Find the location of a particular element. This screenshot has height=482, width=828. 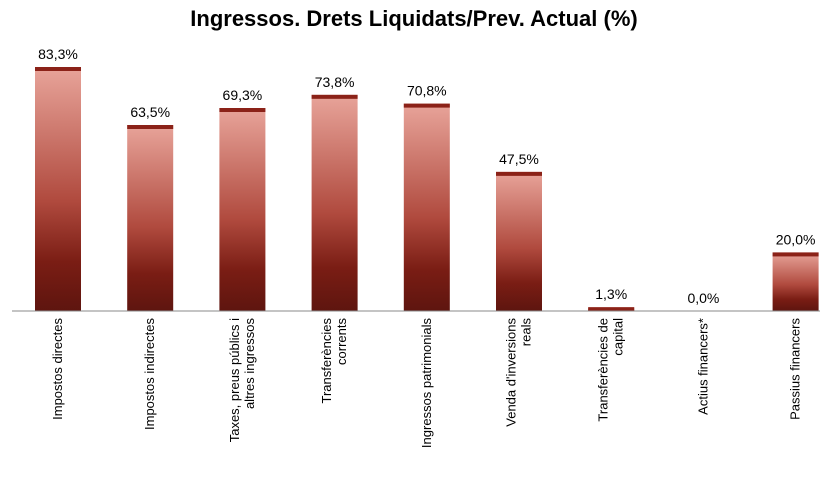

category-label-line: corrents is located at coordinates (341, 341).